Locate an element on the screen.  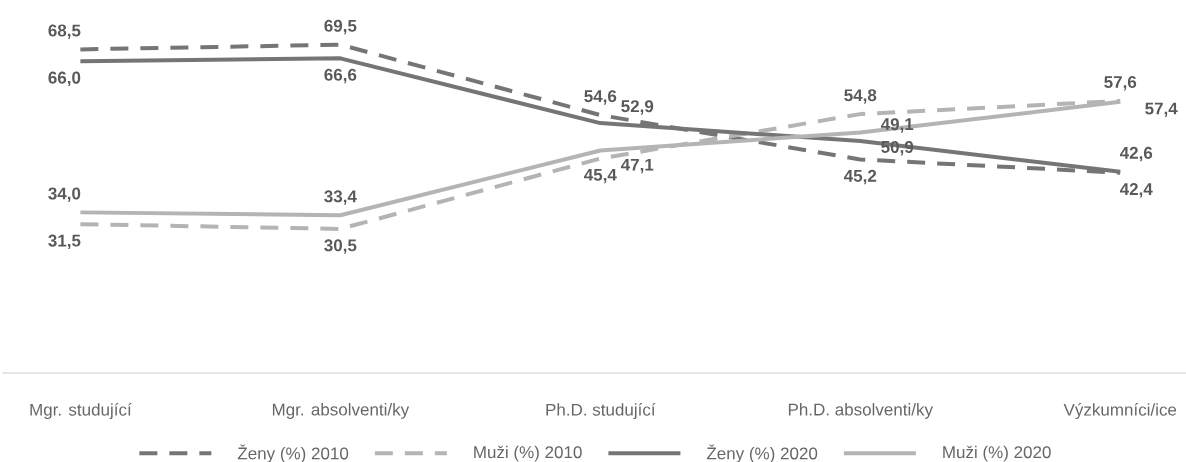
data-label: 33,4 is located at coordinates (340, 197).